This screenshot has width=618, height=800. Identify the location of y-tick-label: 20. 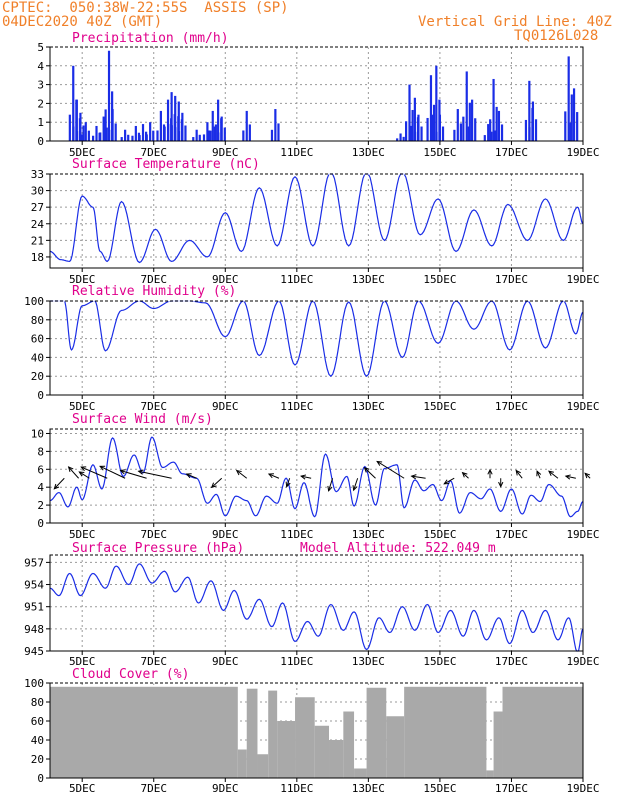
(37, 376).